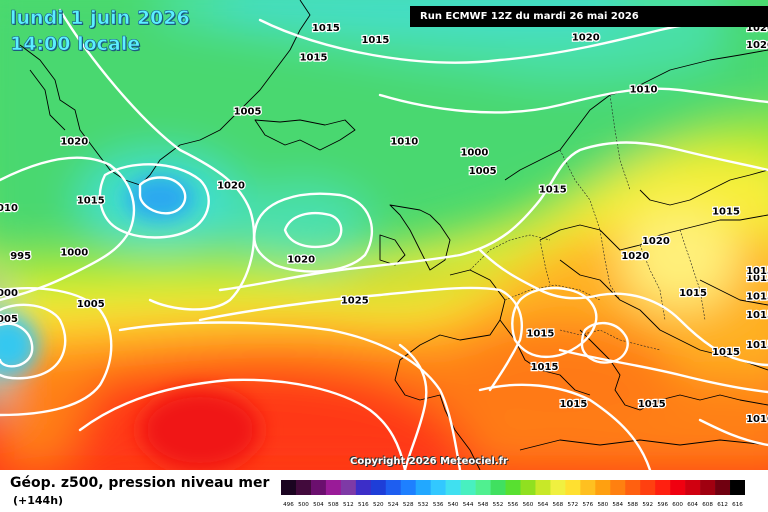 The image size is (768, 512). Describe the element at coordinates (528, 505) in the screenshot. I see `scale-label: 560` at that location.